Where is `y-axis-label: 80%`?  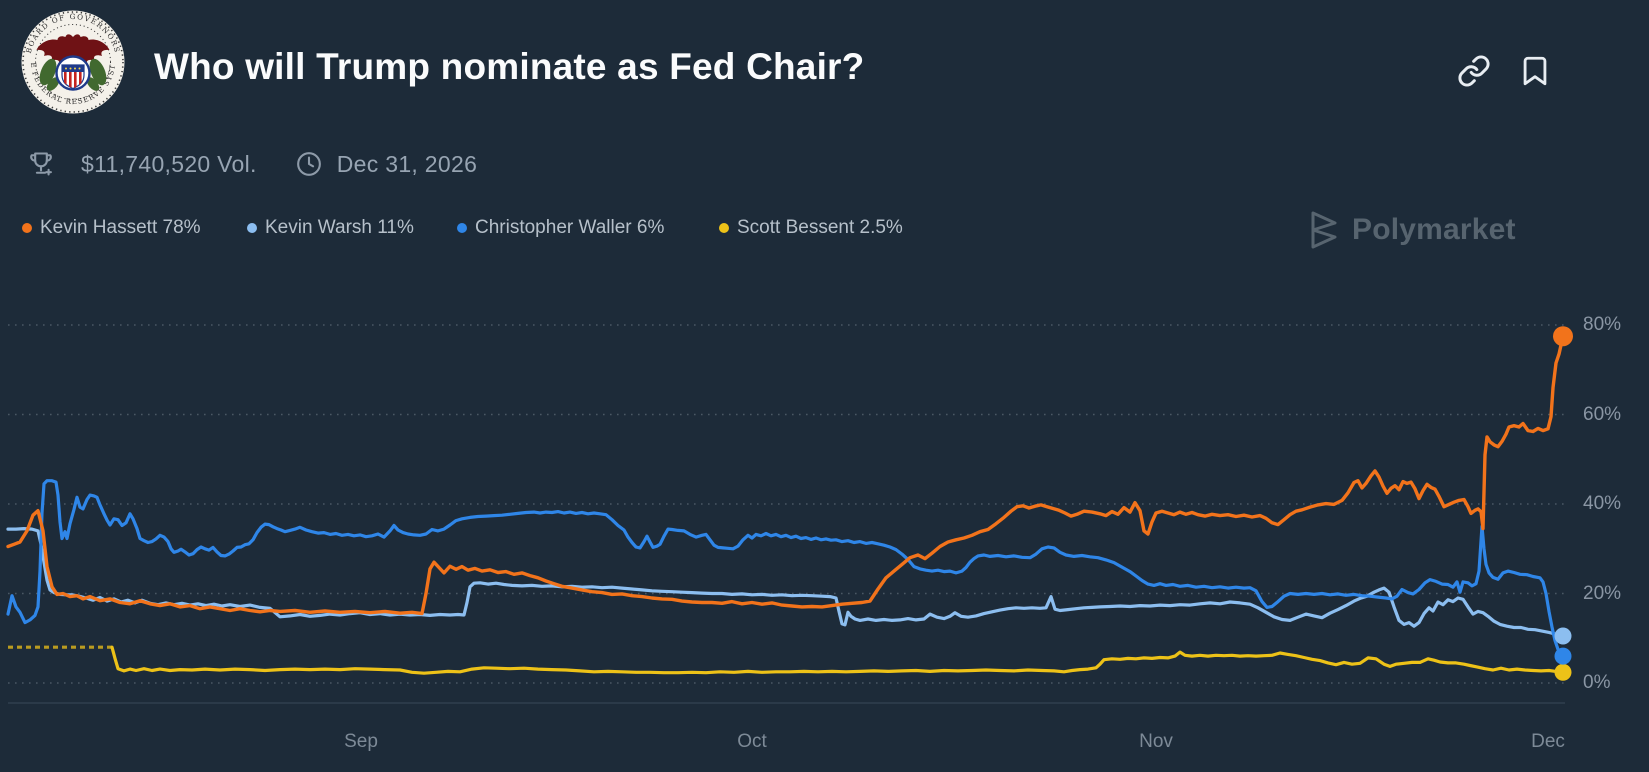
y-axis-label: 80% is located at coordinates (1602, 324).